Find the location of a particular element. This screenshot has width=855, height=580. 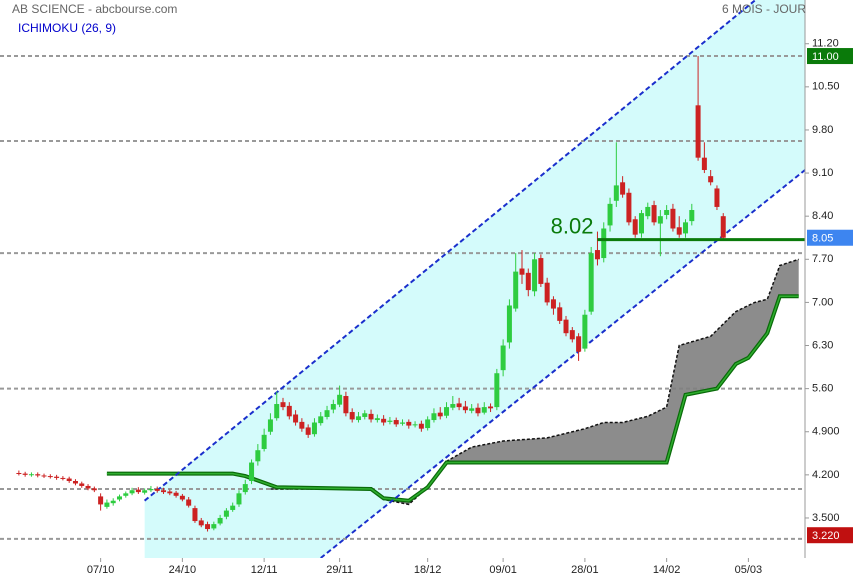

y-tick-label: 5.60 is located at coordinates (822, 389).